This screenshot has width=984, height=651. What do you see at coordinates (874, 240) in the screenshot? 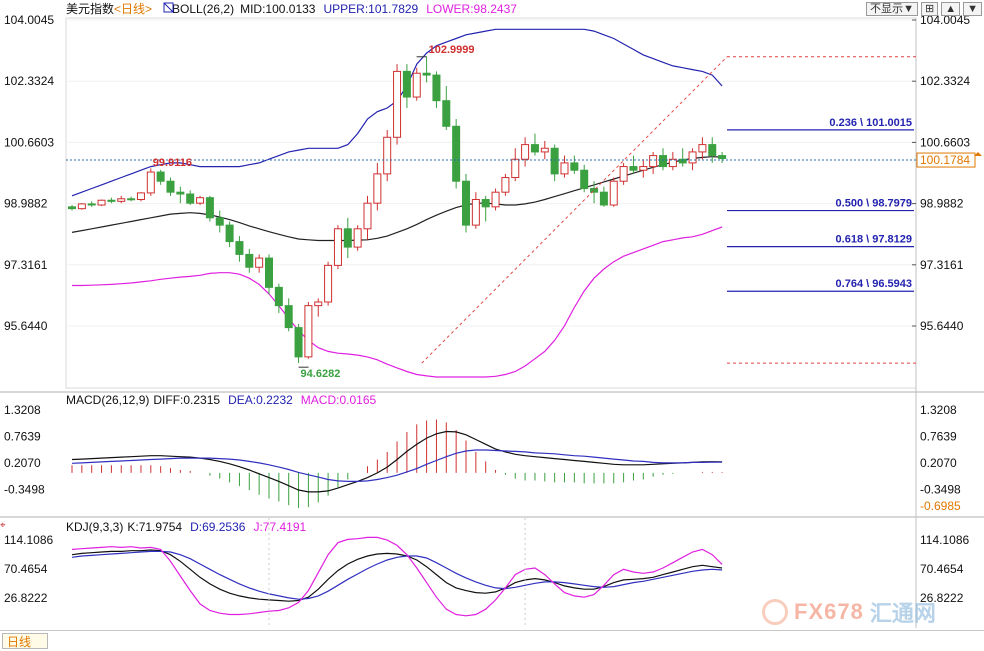
I see `fib-level-label: 0.618 \ 97.8129` at bounding box center [874, 240].